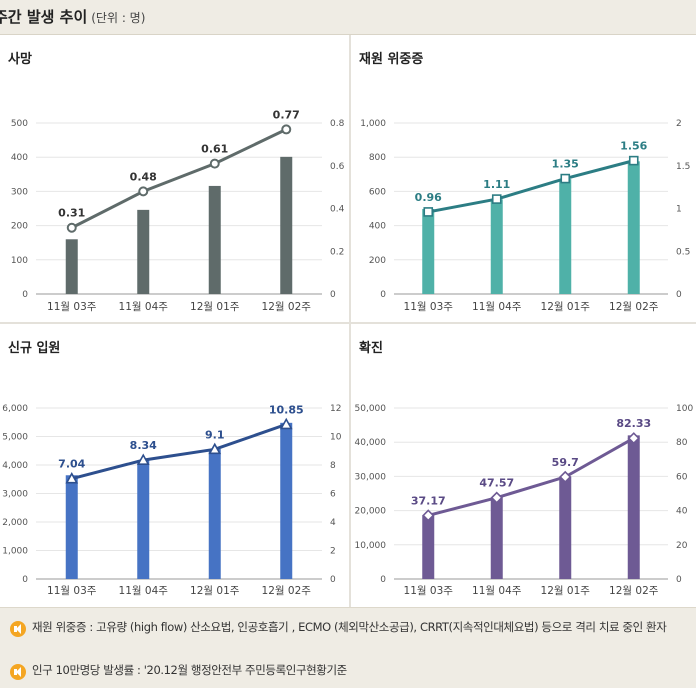 The width and height of the screenshot is (696, 688). Describe the element at coordinates (428, 500) in the screenshot. I see `data-label: 37.17` at that location.